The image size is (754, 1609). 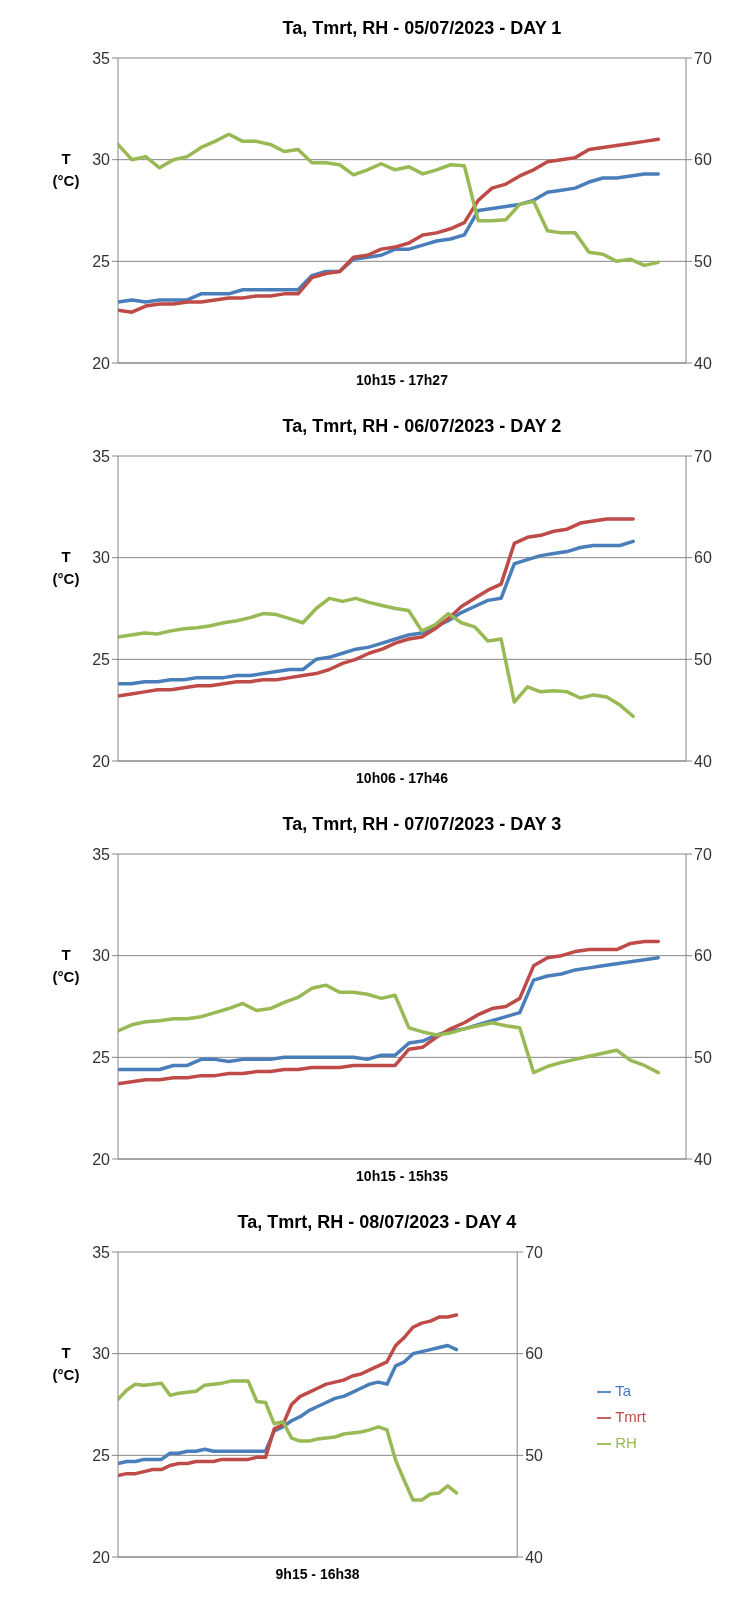 What do you see at coordinates (422, 426) in the screenshot?
I see `chart-title: Ta, Tmrt, RH - 06/07/2023 - DAY 2` at bounding box center [422, 426].